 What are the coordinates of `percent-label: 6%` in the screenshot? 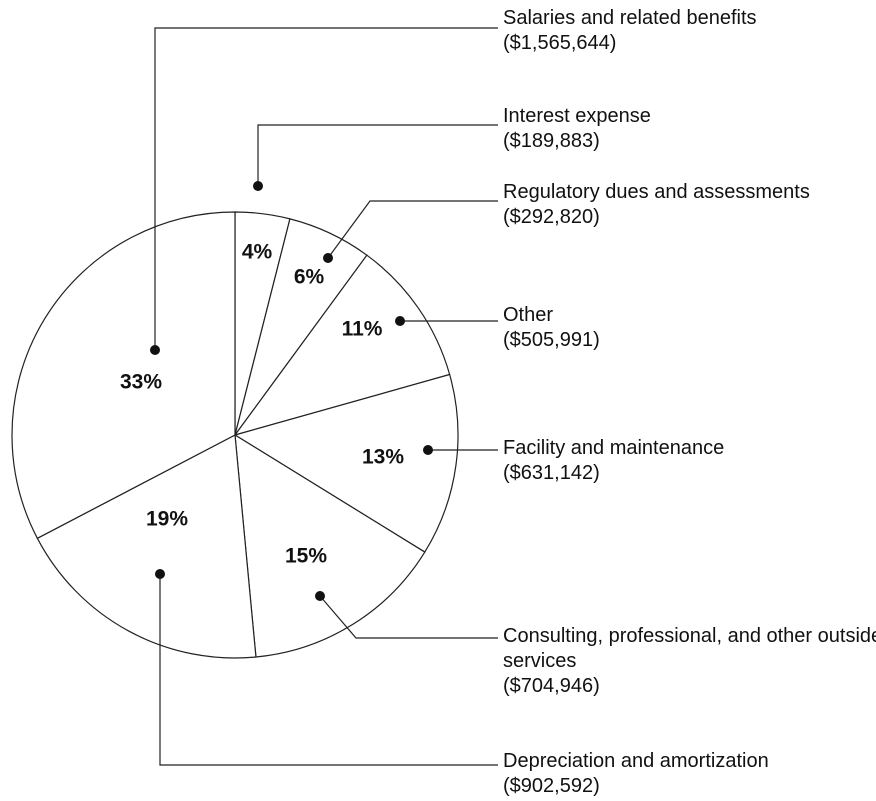 It's located at (309, 277).